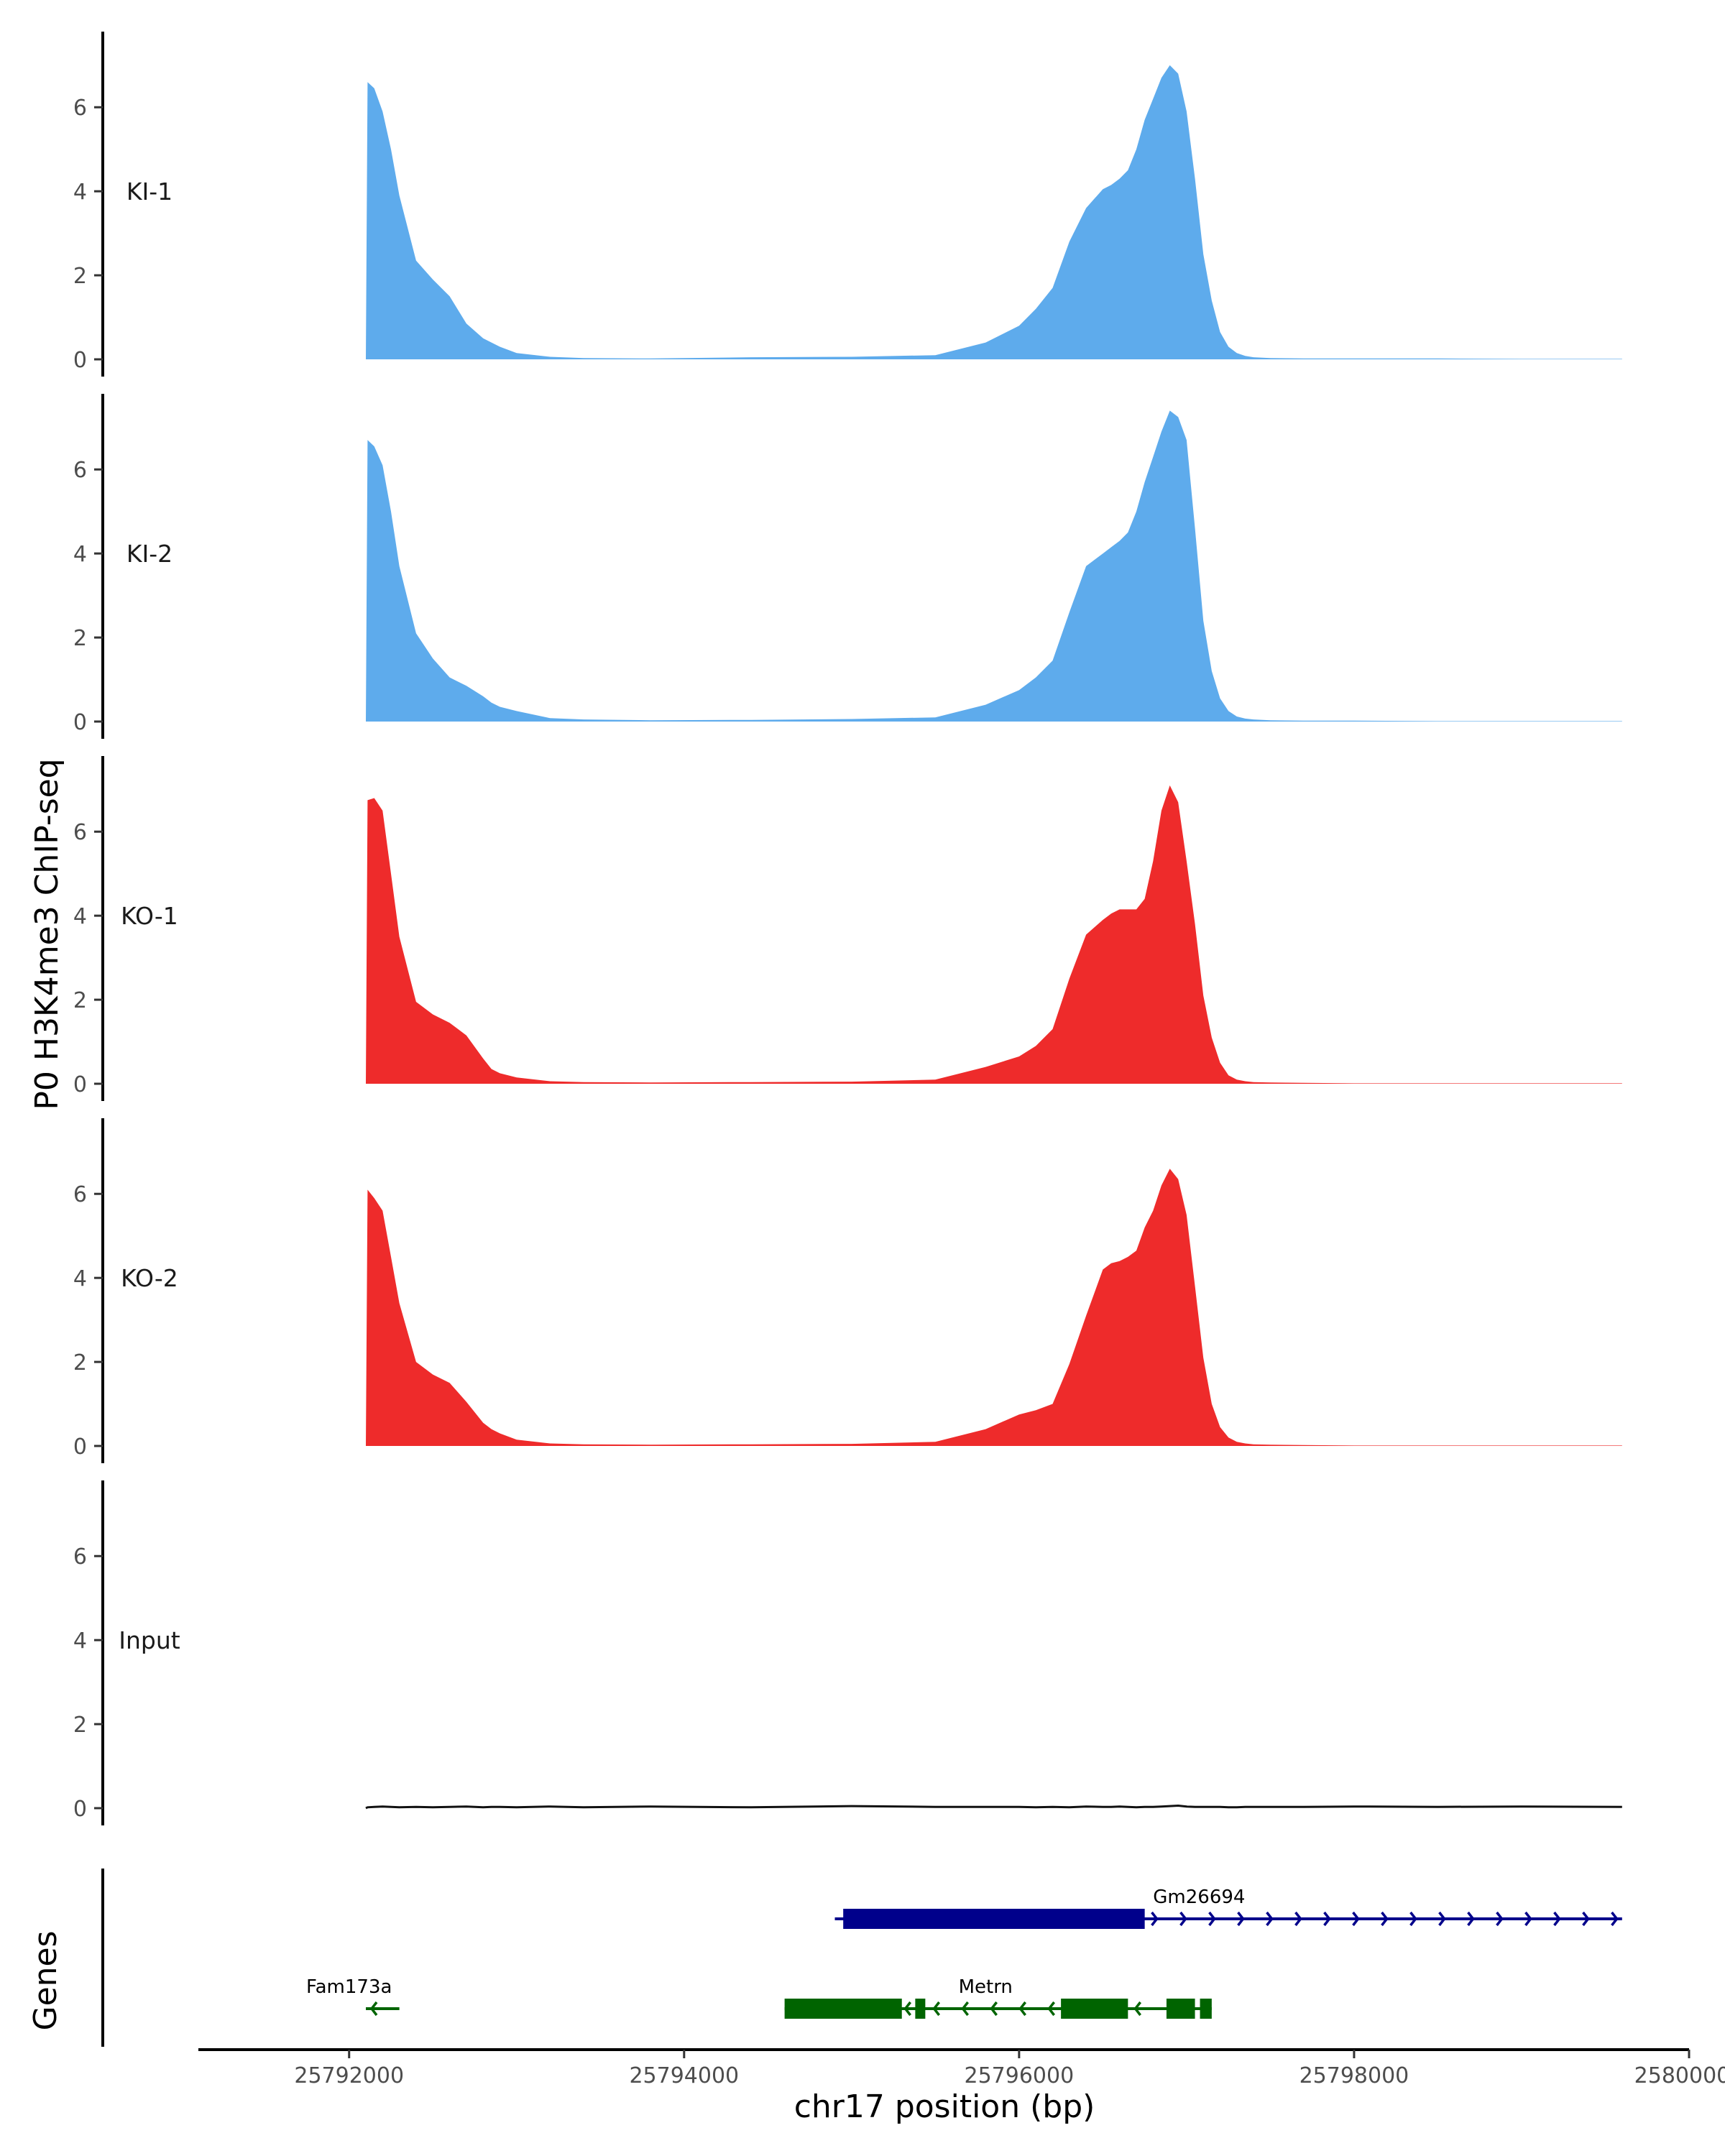 The height and width of the screenshot is (2156, 1725). Describe the element at coordinates (80, 470) in the screenshot. I see `y-tick-label-ki-2-6: 6` at that location.